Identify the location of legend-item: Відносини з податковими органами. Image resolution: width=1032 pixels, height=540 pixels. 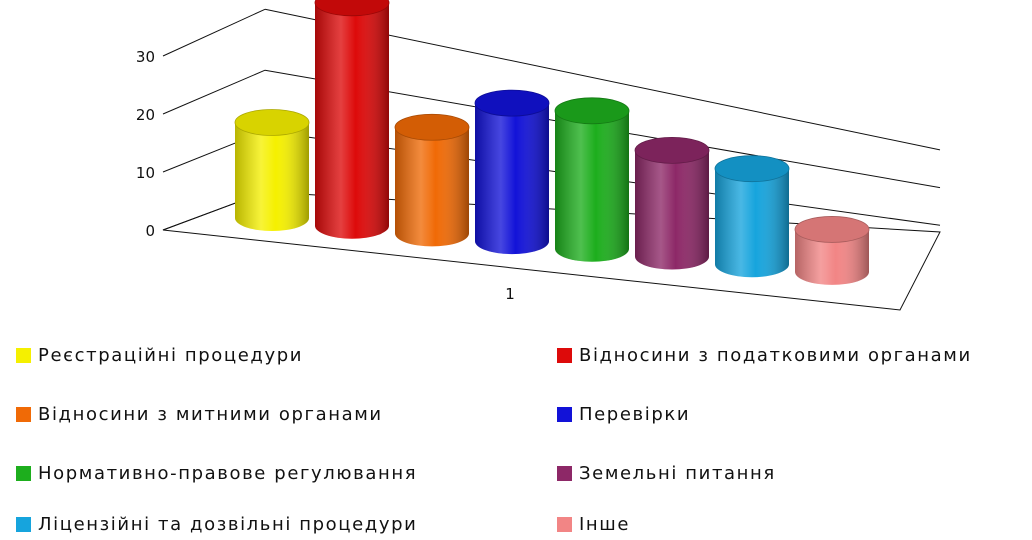
(764, 355).